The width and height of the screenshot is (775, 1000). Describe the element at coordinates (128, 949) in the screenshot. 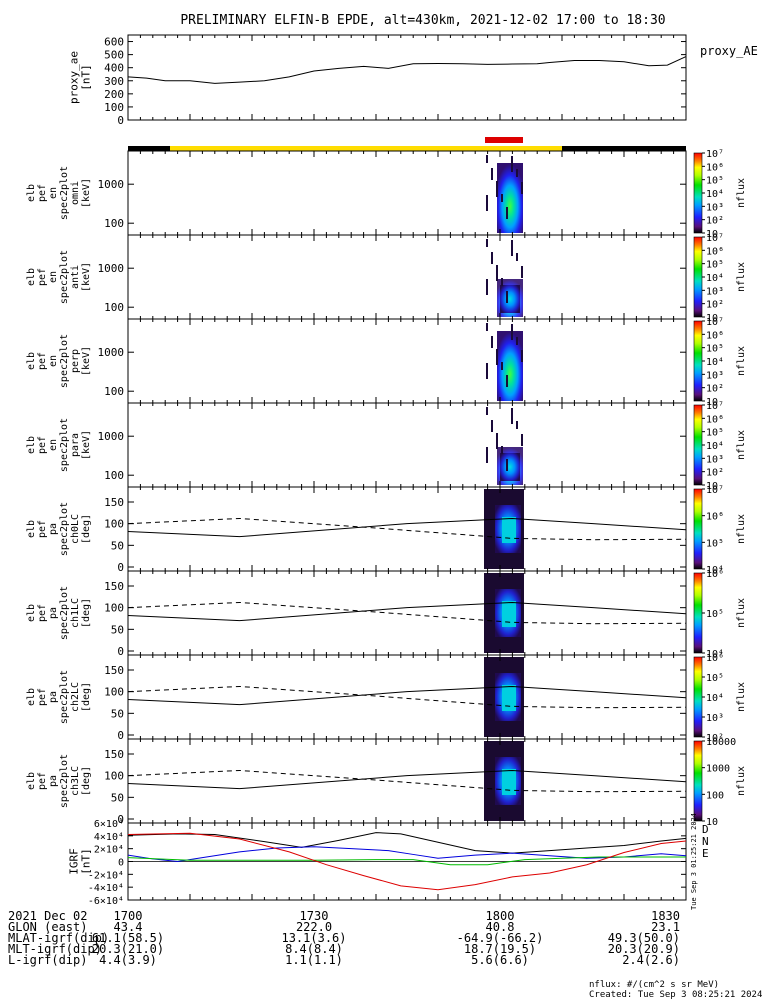

I see `ephemeris-cell: 20.3(21.0)` at that location.